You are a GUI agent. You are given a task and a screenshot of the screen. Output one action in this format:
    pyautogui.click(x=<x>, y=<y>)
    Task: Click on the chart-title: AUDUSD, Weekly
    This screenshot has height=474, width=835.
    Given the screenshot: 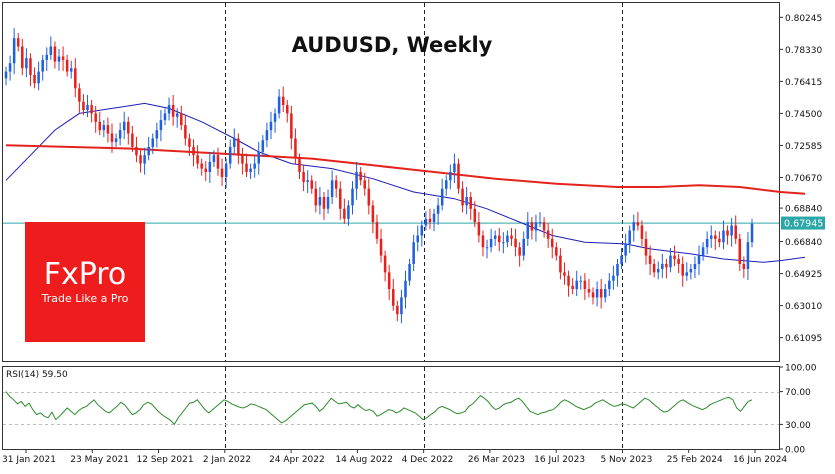 What is the action you would take?
    pyautogui.click(x=392, y=45)
    